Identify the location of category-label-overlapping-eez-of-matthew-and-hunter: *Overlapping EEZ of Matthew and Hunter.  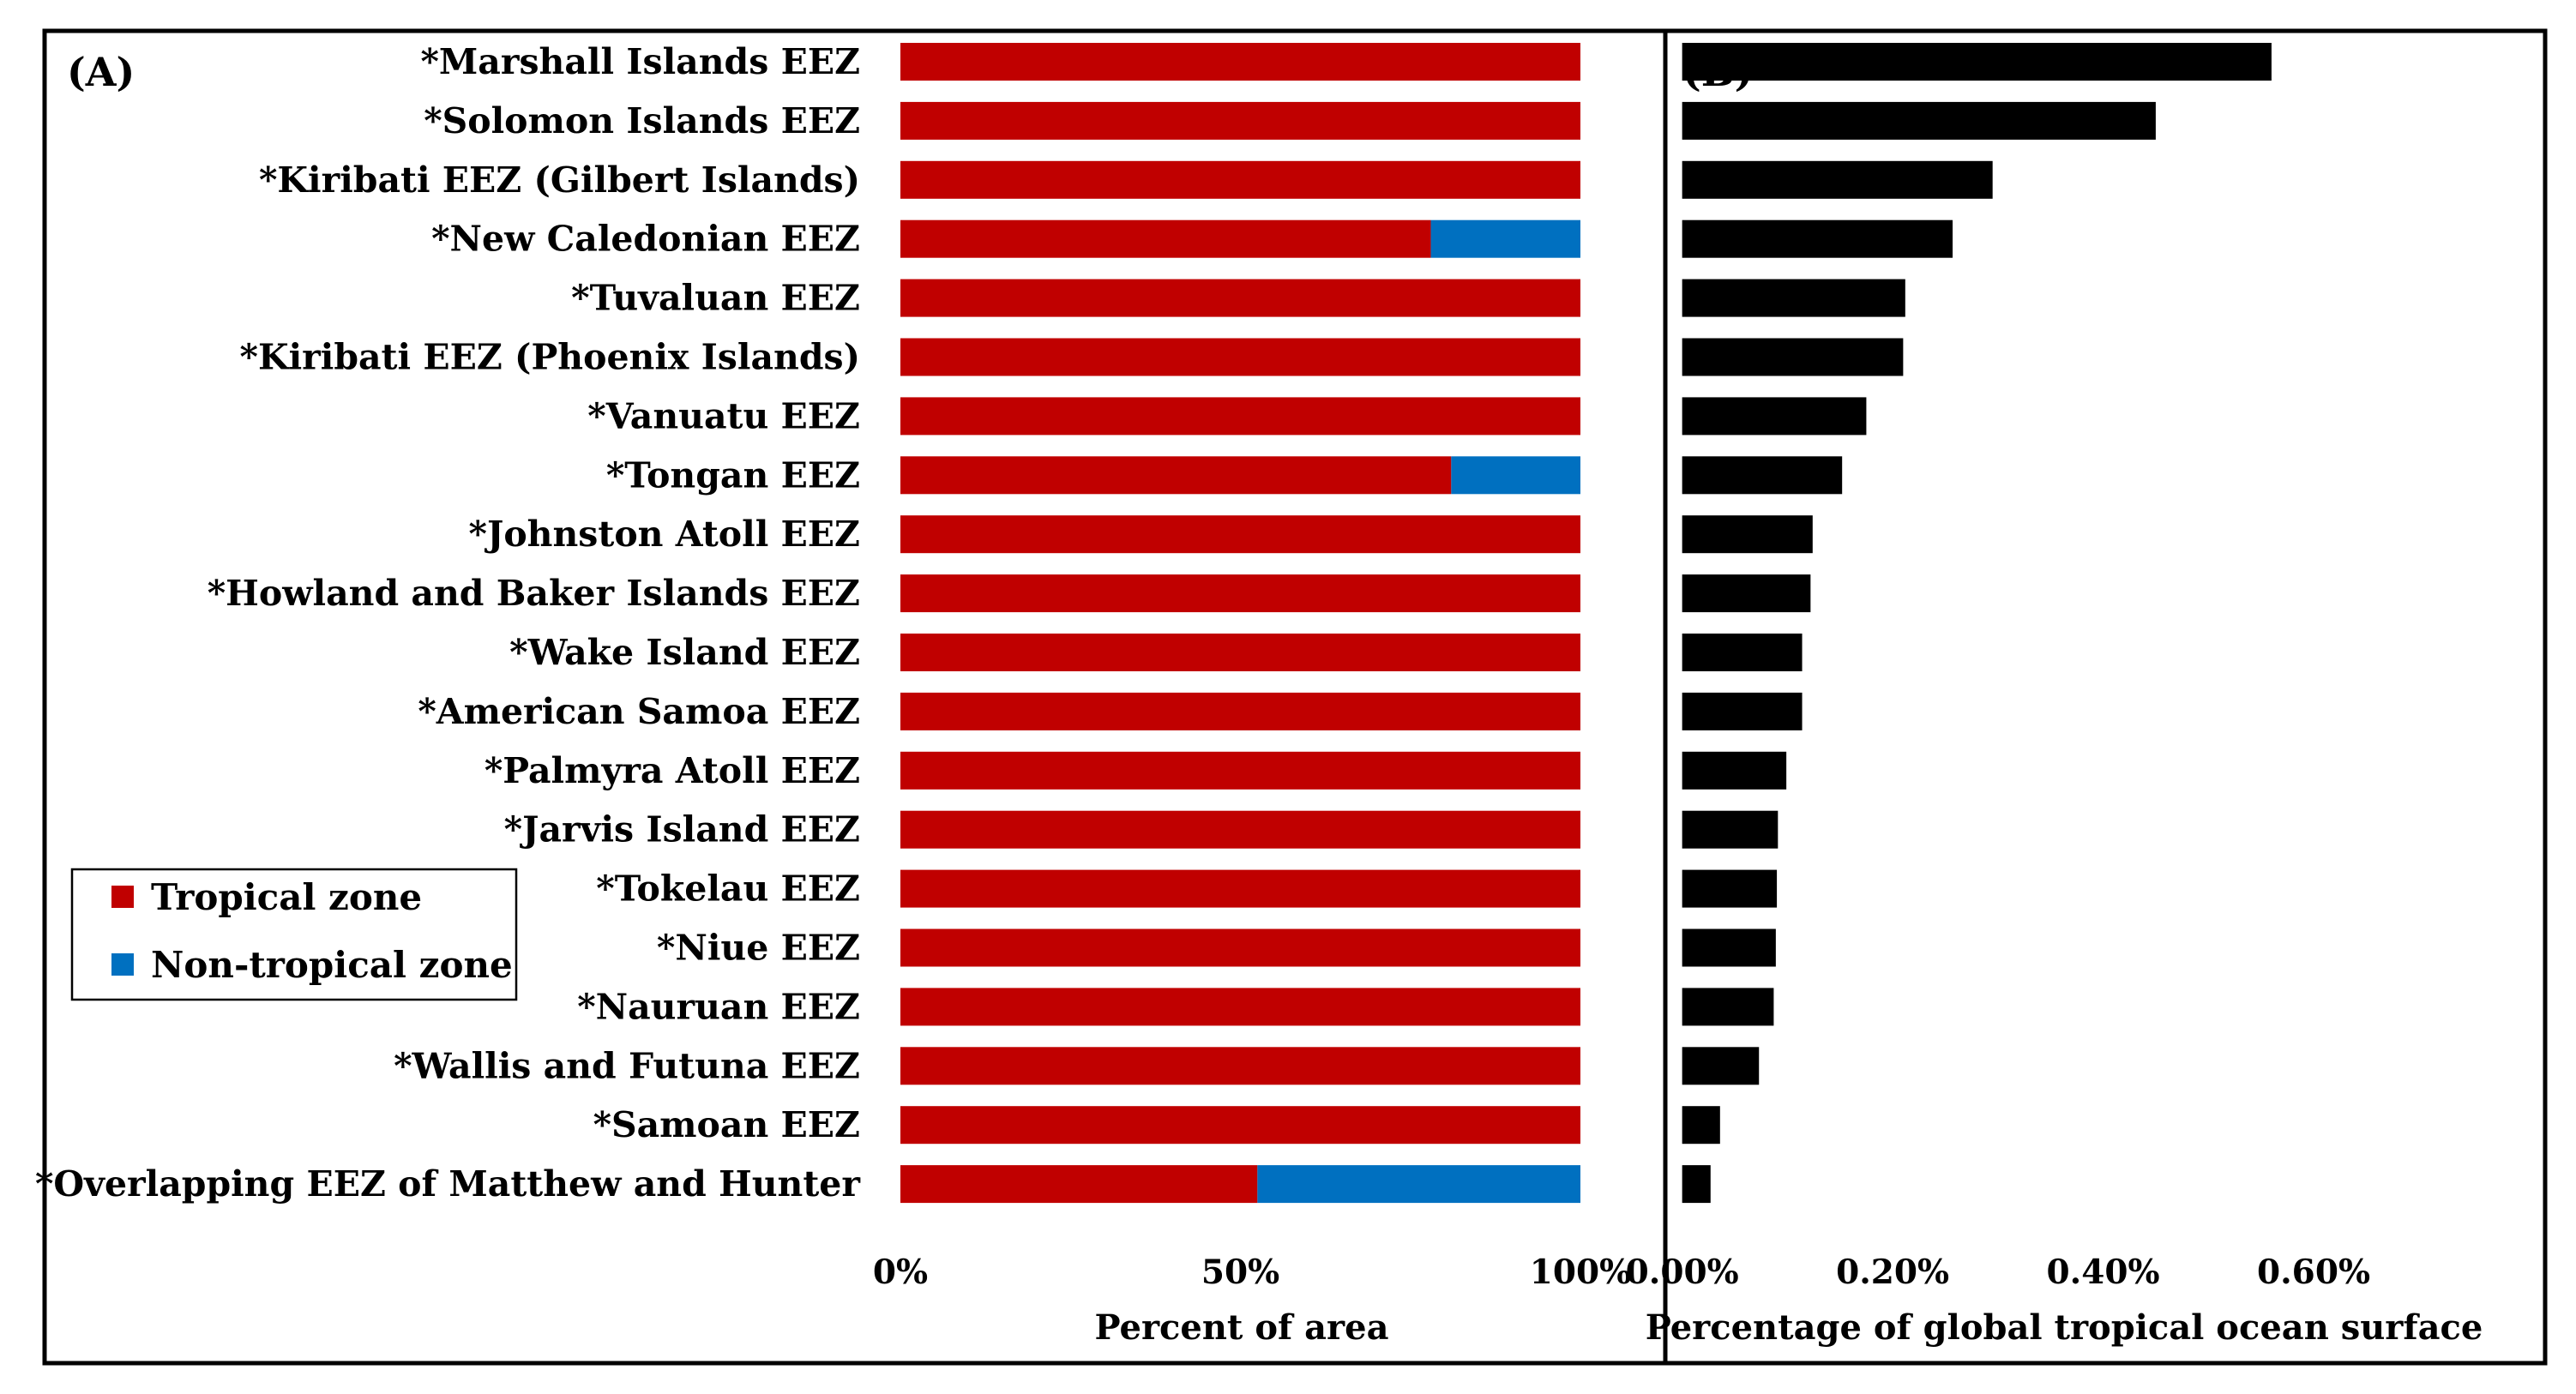
(448, 1184).